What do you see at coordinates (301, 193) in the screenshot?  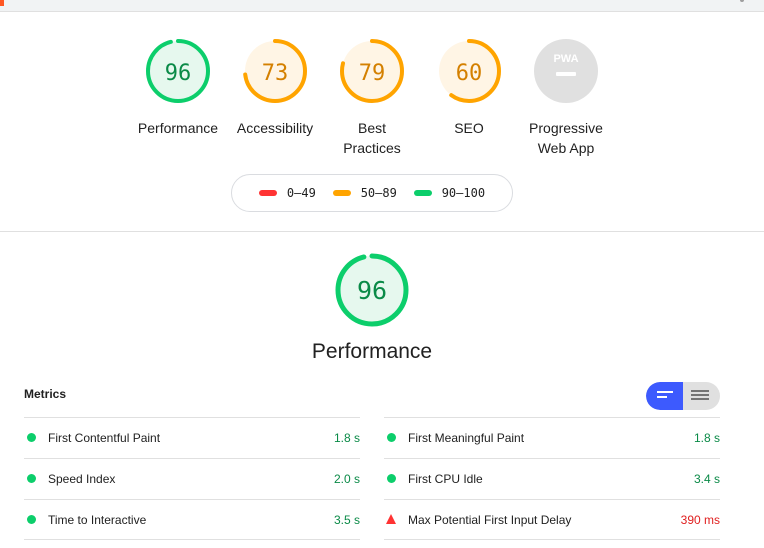 I see `legend-range: 0–49` at bounding box center [301, 193].